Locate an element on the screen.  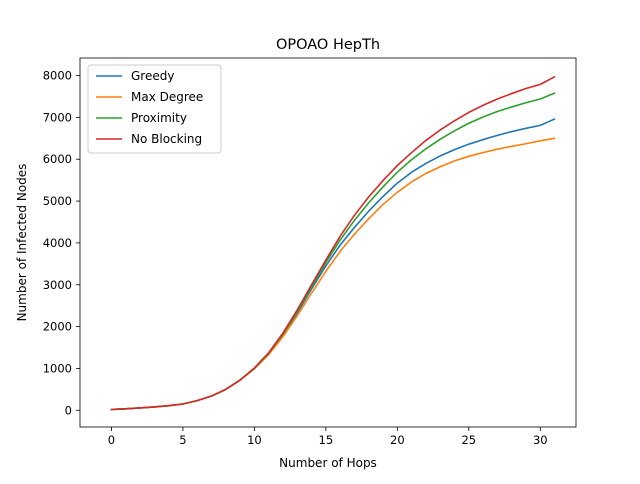
y-axis: 0 1000 2000 3000 4000 5000 6000 7000 8000 is located at coordinates (61, 243).